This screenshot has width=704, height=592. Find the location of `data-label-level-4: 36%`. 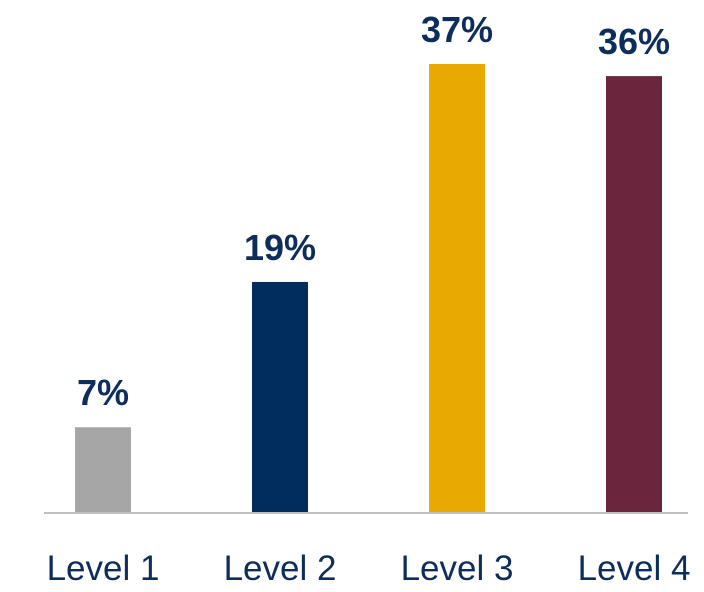

data-label-level-4: 36% is located at coordinates (634, 41).